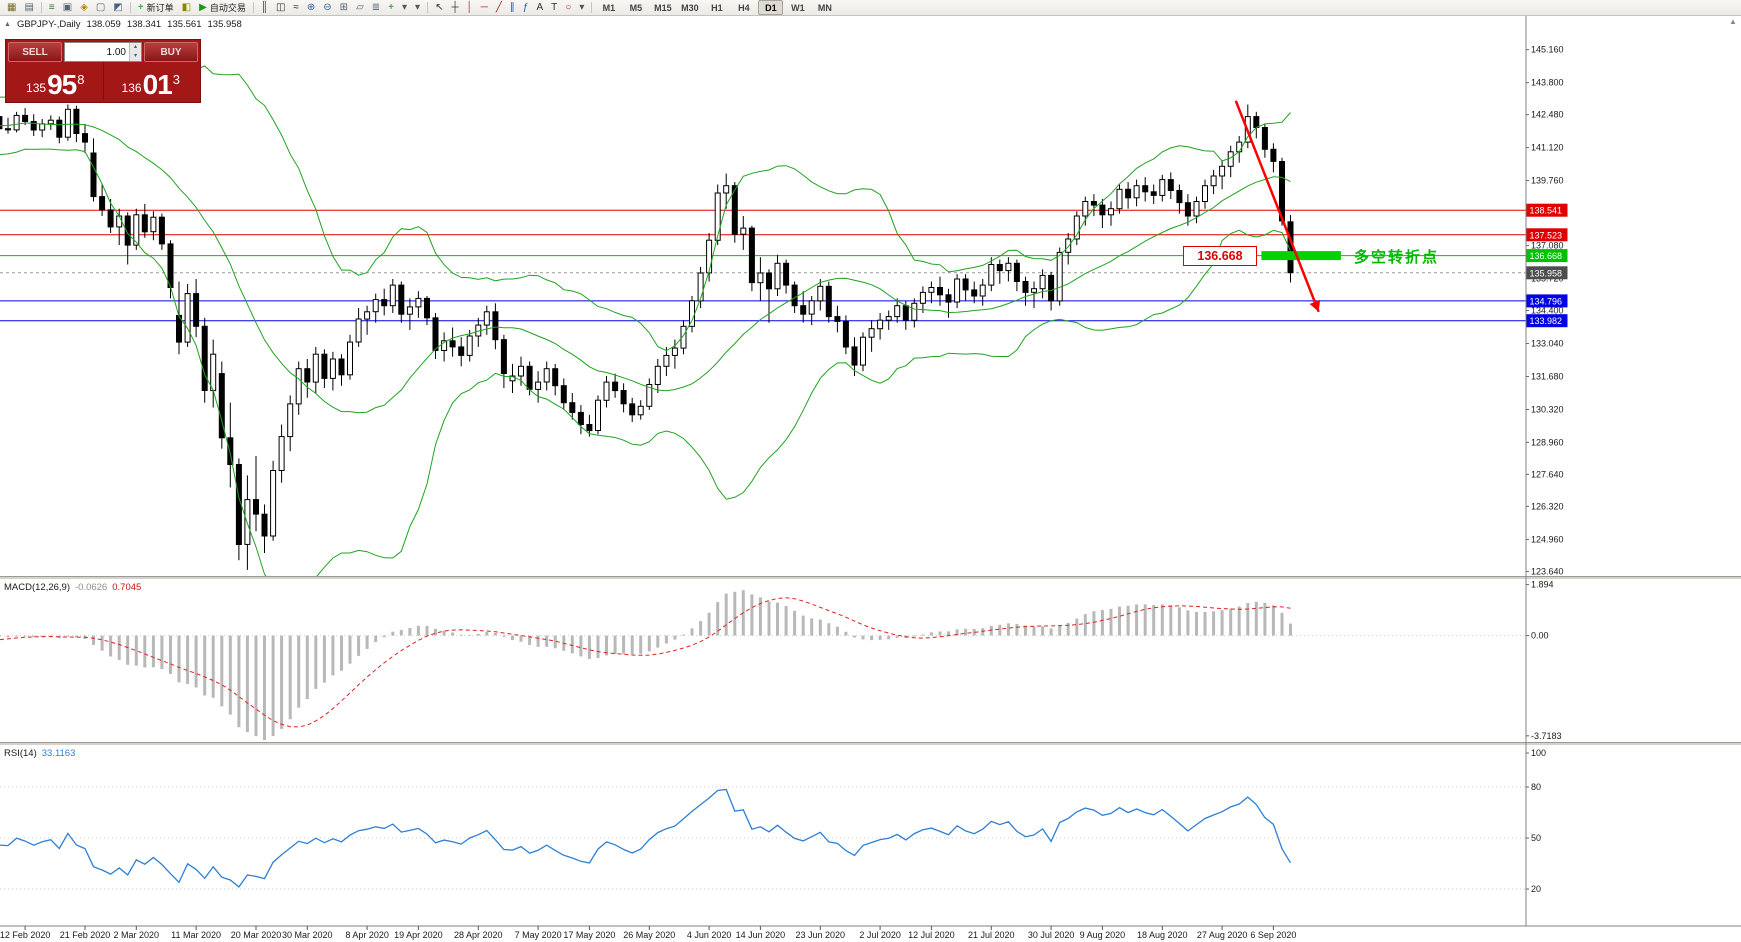 Image resolution: width=1741 pixels, height=942 pixels. What do you see at coordinates (763, 665) in the screenshot?
I see `macd-panel` at bounding box center [763, 665].